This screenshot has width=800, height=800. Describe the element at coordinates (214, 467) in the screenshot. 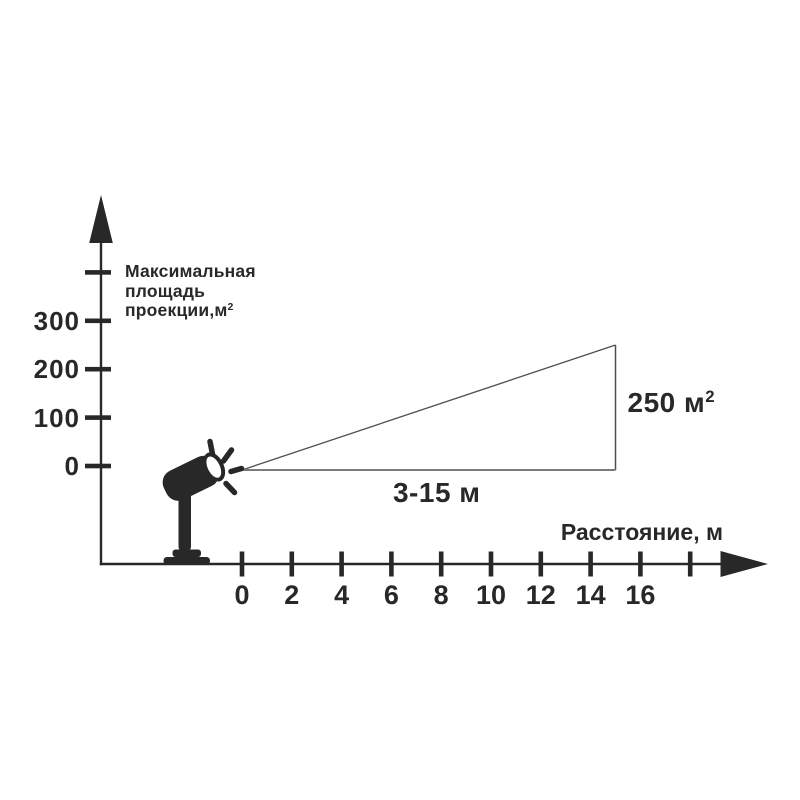

I see `projector-lens` at that location.